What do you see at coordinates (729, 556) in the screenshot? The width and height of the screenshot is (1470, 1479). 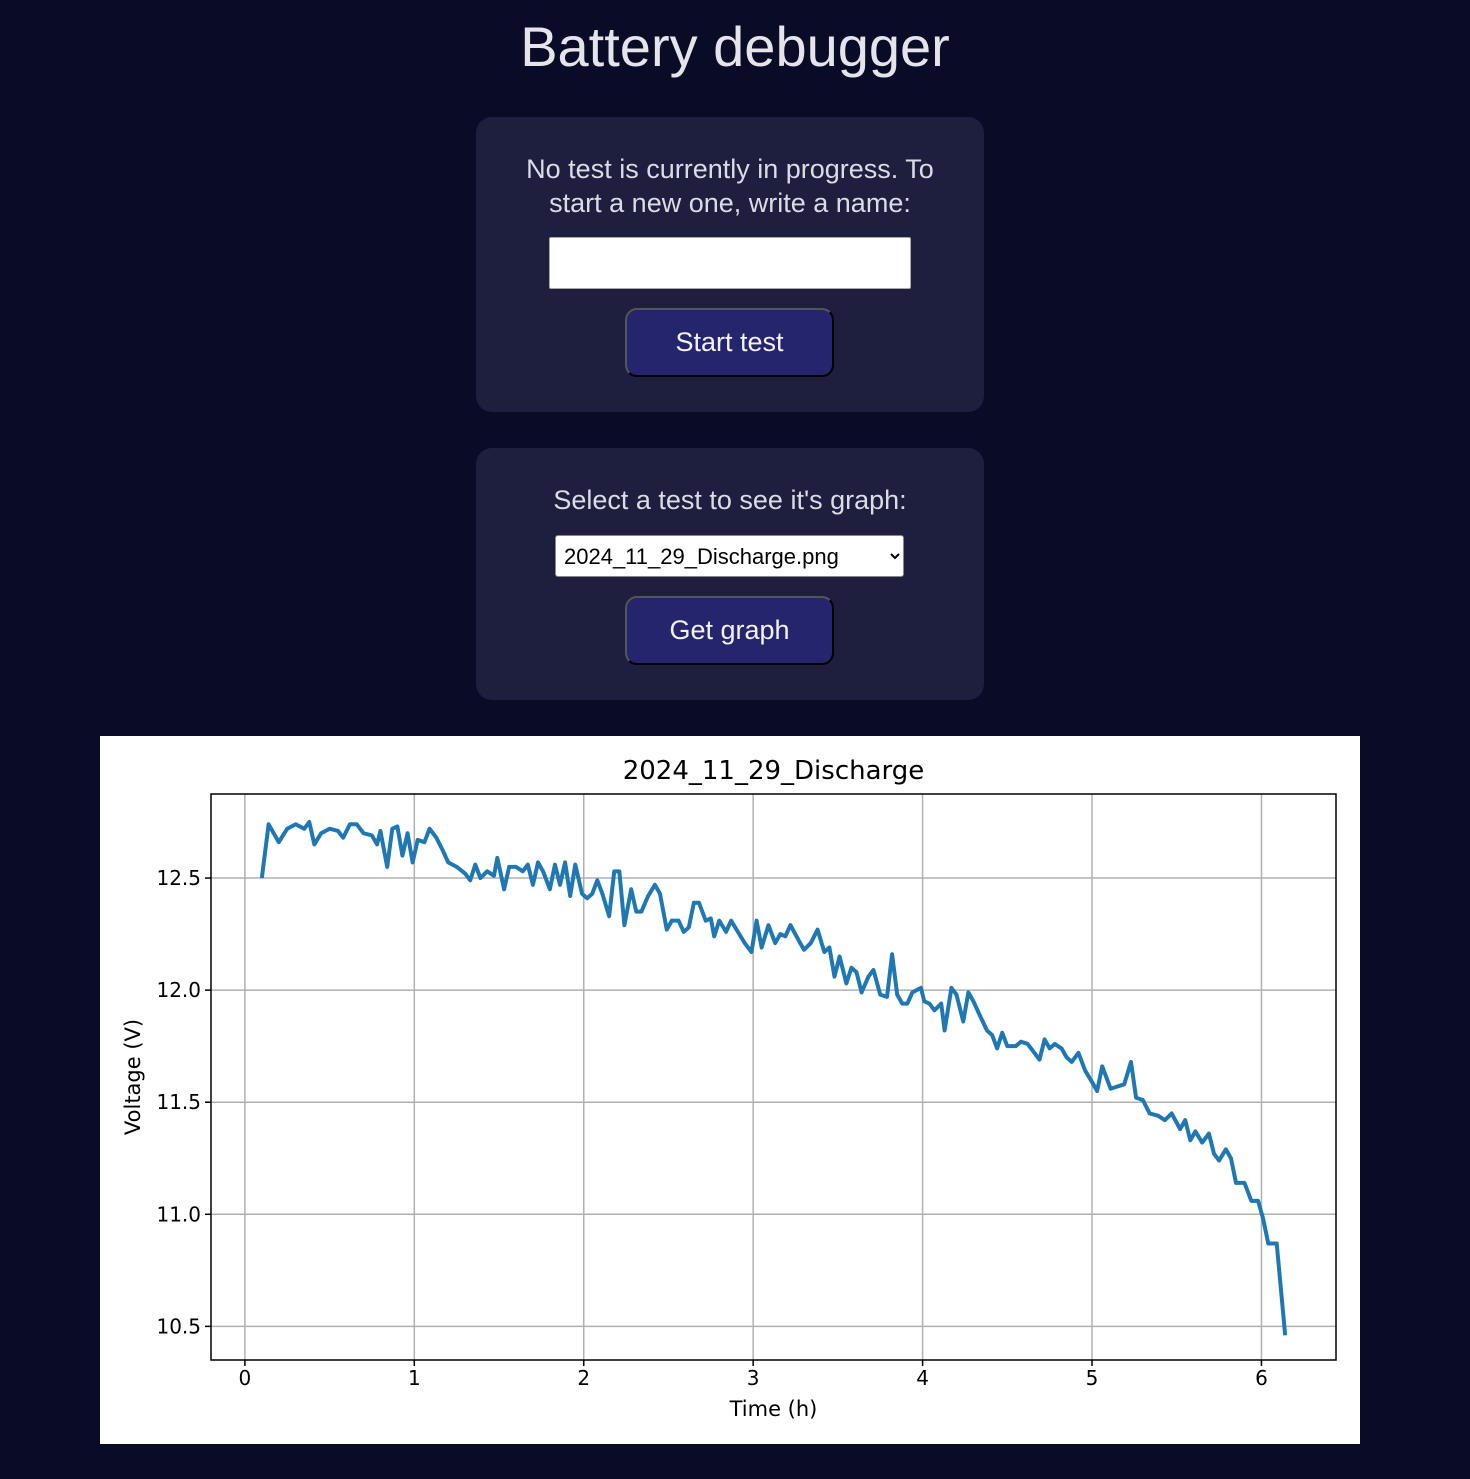 I see `test-select: 2024_11_29_Discharge.png` at bounding box center [729, 556].